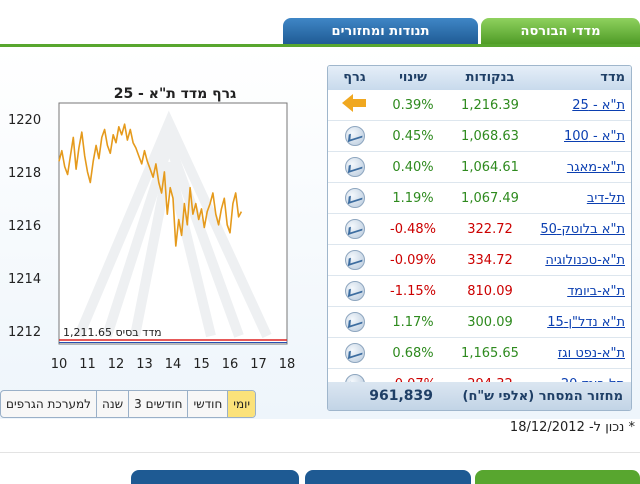 The height and width of the screenshot is (484, 640). I want to click on y-tick-label: 1214, so click(24, 279).